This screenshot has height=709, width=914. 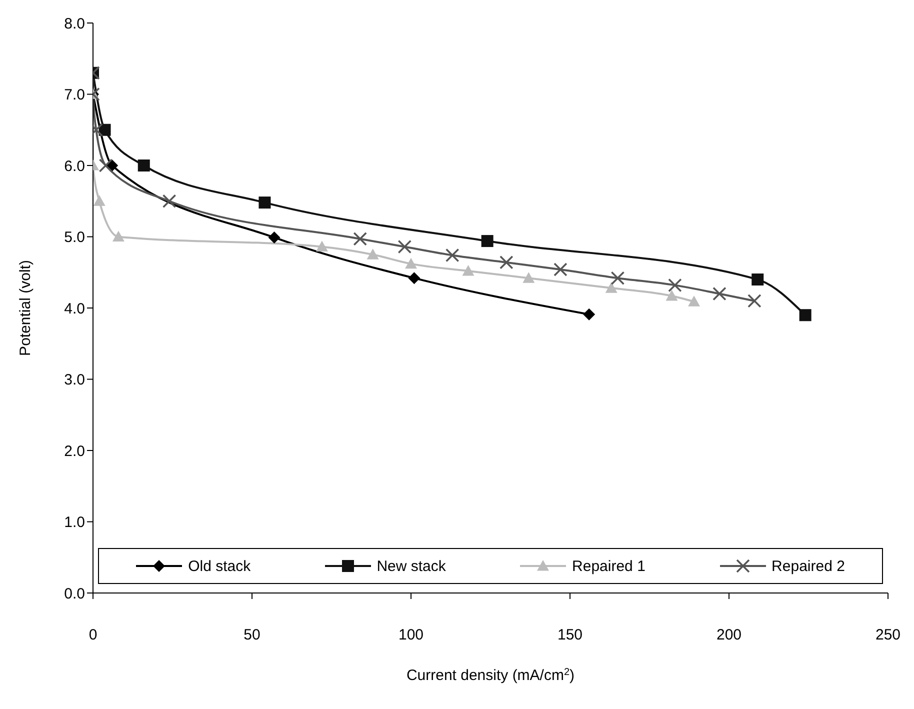 I want to click on legend-label: Old stack, so click(x=219, y=566).